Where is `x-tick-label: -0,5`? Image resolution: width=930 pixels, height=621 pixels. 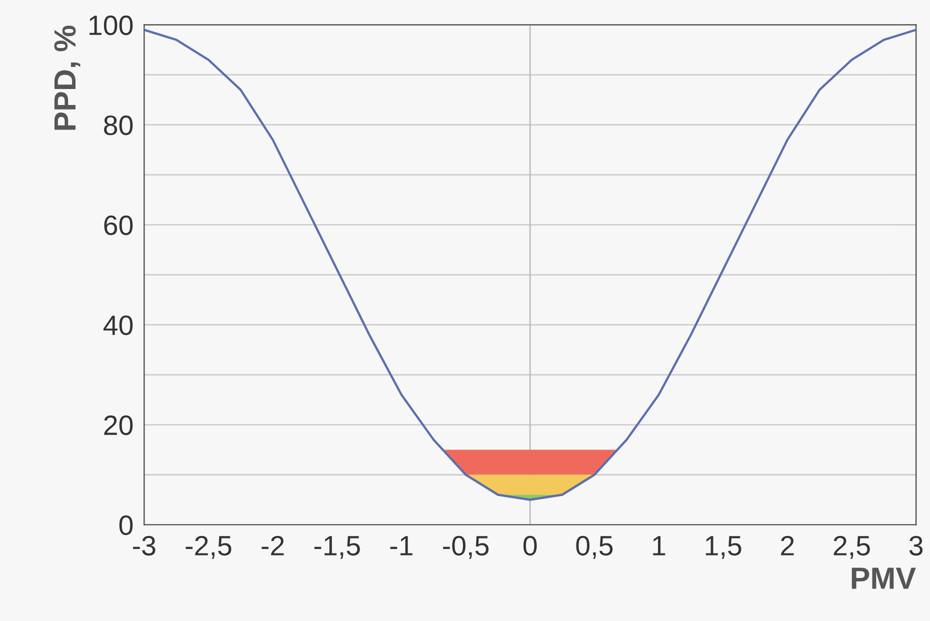
x-tick-label: -0,5 is located at coordinates (466, 547).